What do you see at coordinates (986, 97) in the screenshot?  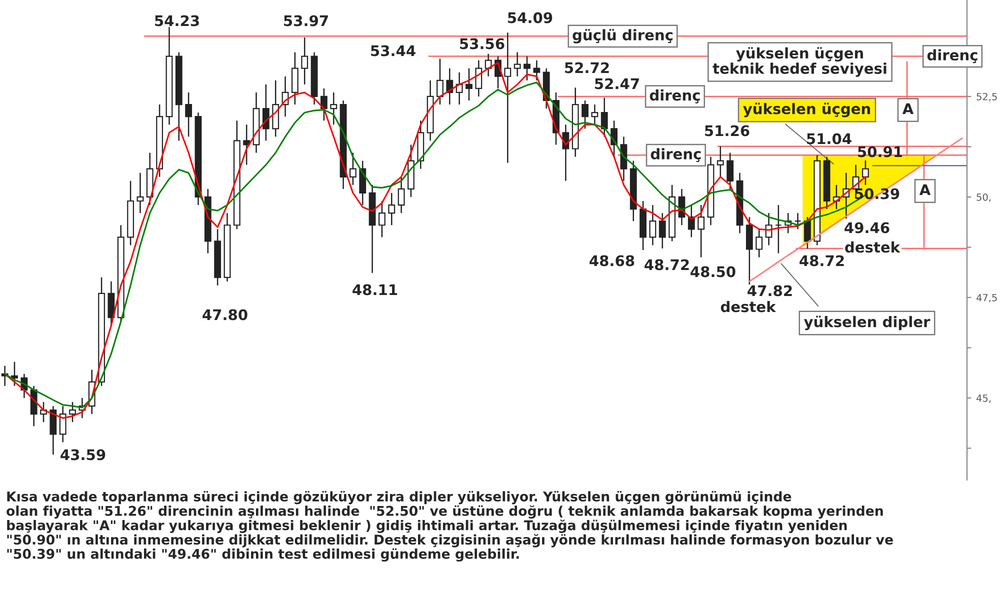 I see `y-tick-label: 52,5` at bounding box center [986, 97].